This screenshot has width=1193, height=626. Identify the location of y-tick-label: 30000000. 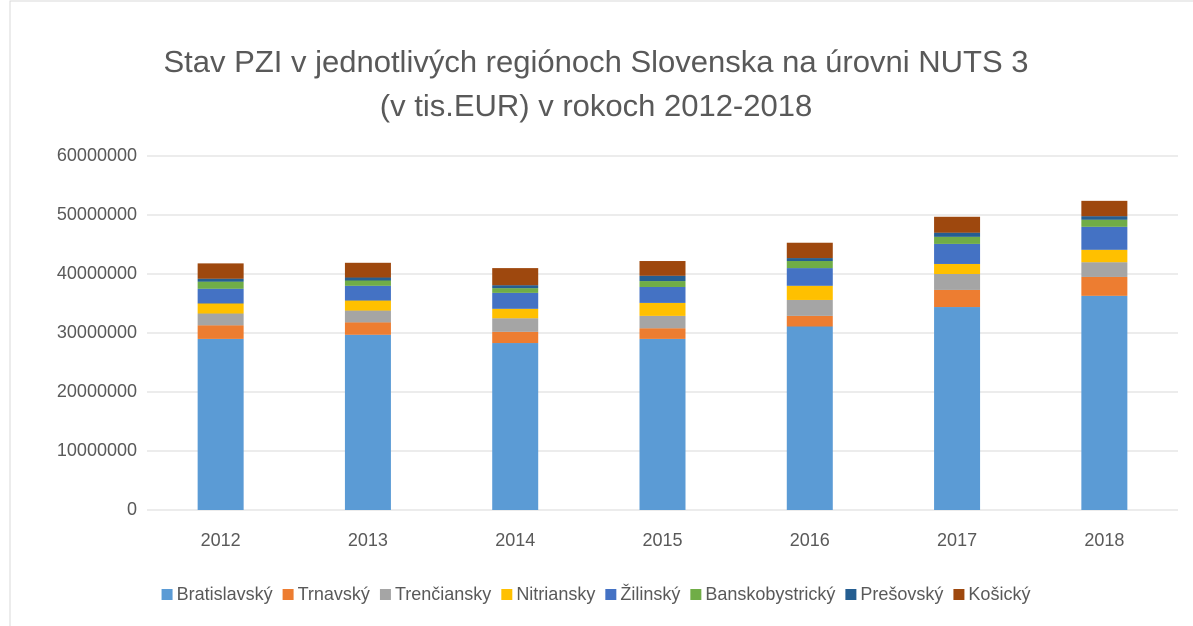
(97, 332).